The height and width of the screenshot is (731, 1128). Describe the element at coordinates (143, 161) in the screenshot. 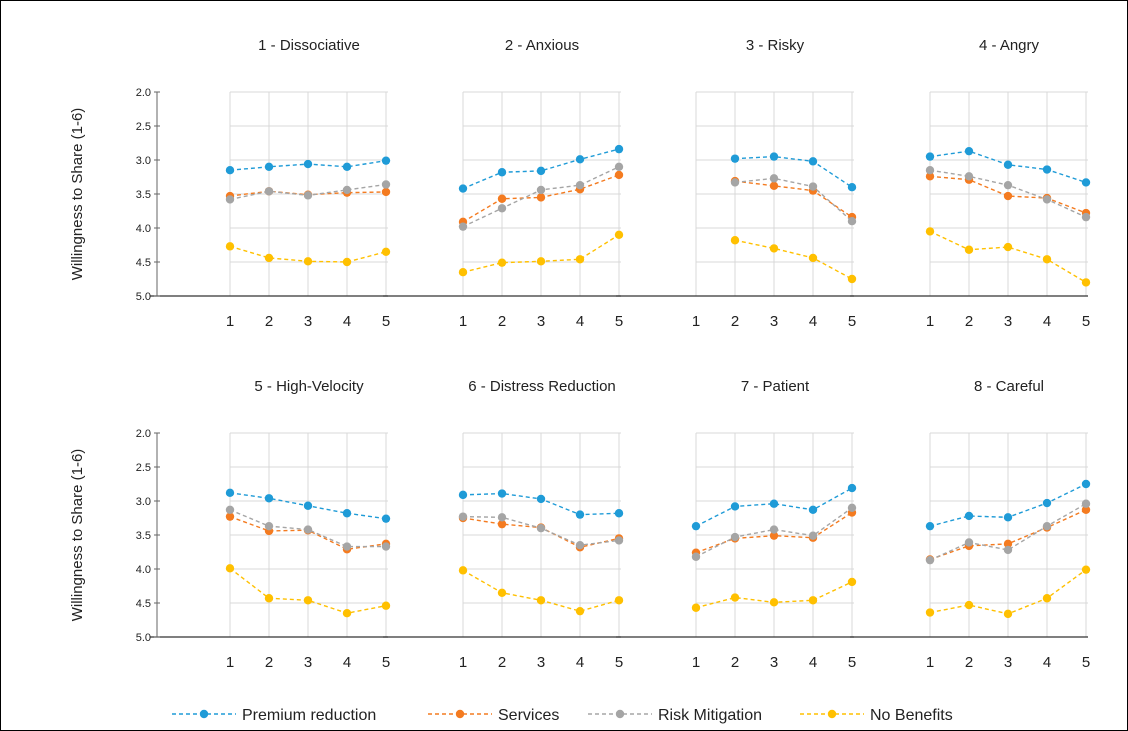

I see `y-tick-label: 3.0` at that location.